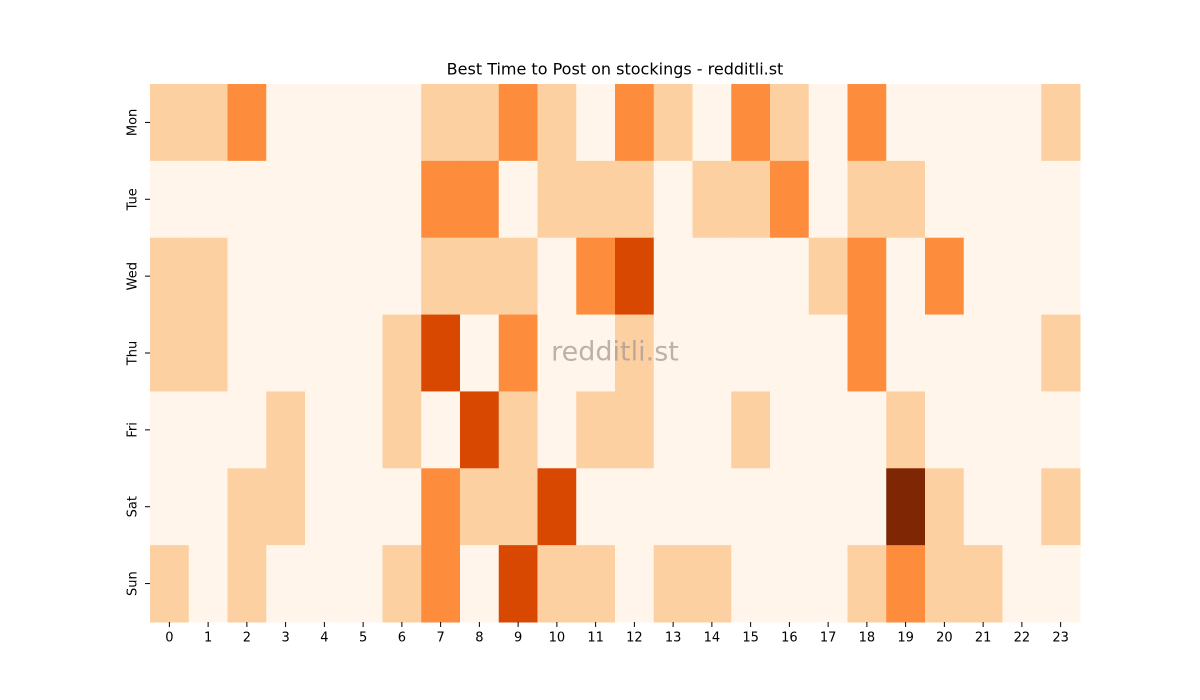  Describe the element at coordinates (1022, 638) in the screenshot. I see `x-tick-label: 22` at that location.